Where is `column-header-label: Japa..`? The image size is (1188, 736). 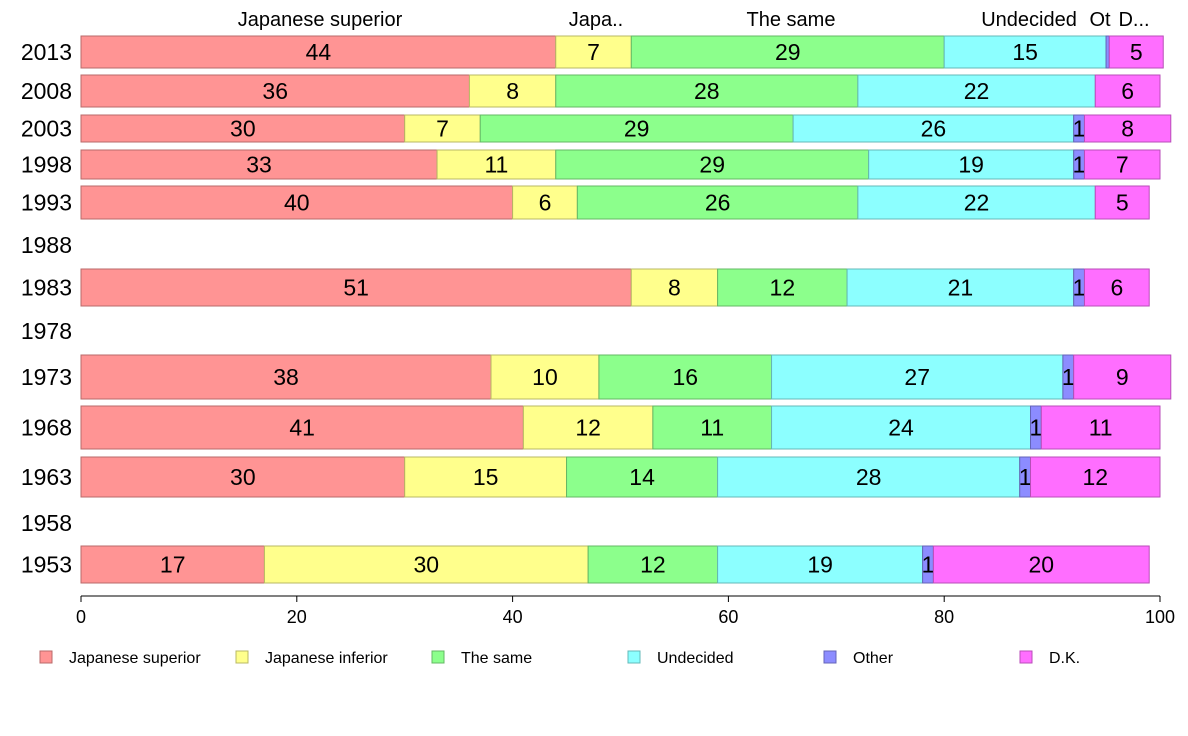
column-header-label: Japa.. is located at coordinates (596, 20).